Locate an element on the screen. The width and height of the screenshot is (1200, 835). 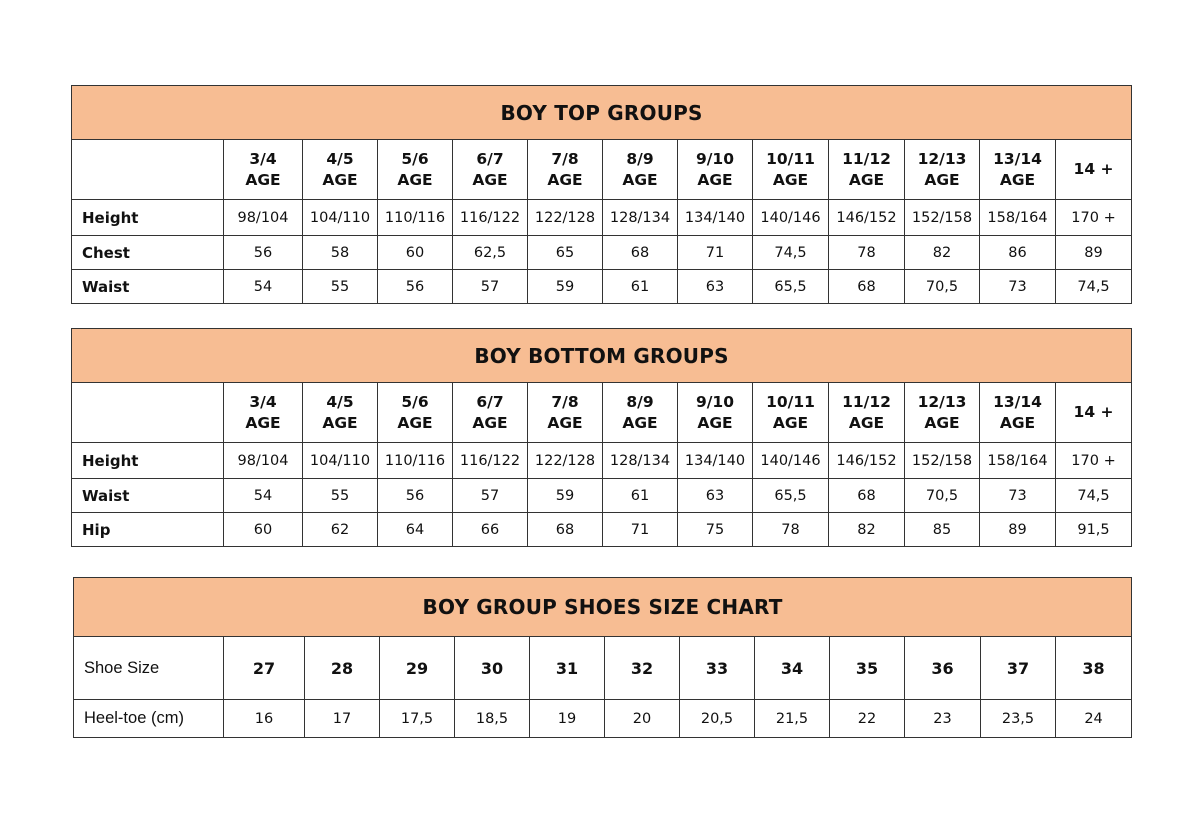
table-cell: 122/128 is located at coordinates (565, 460).